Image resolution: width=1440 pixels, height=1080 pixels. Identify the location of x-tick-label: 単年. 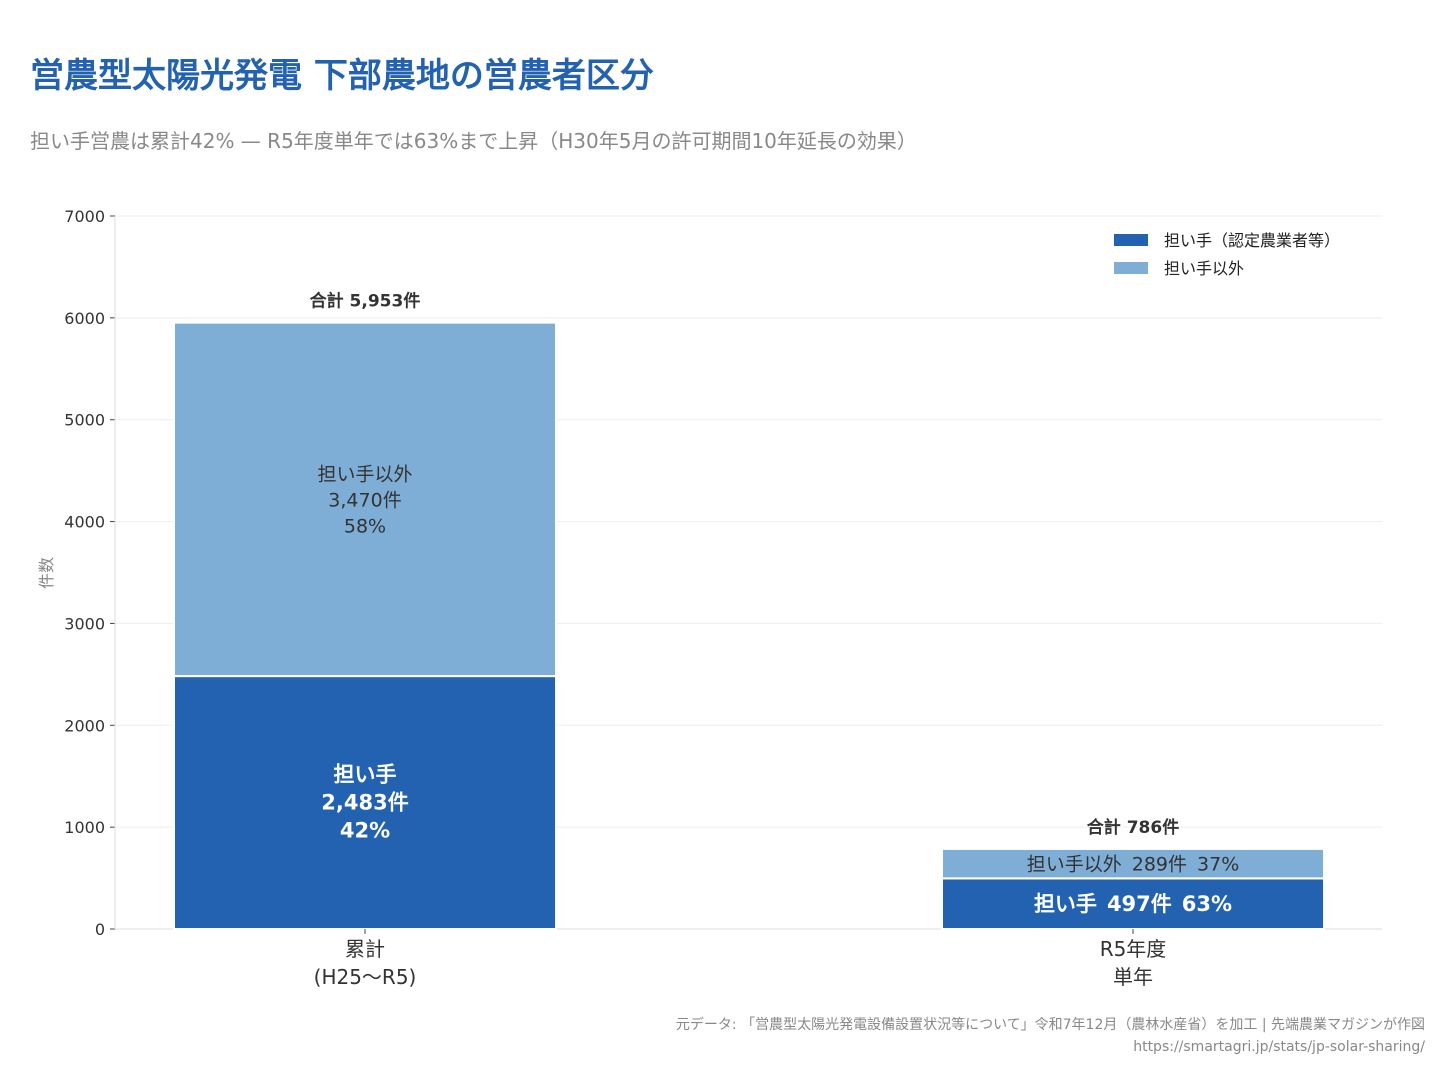
(1133, 977).